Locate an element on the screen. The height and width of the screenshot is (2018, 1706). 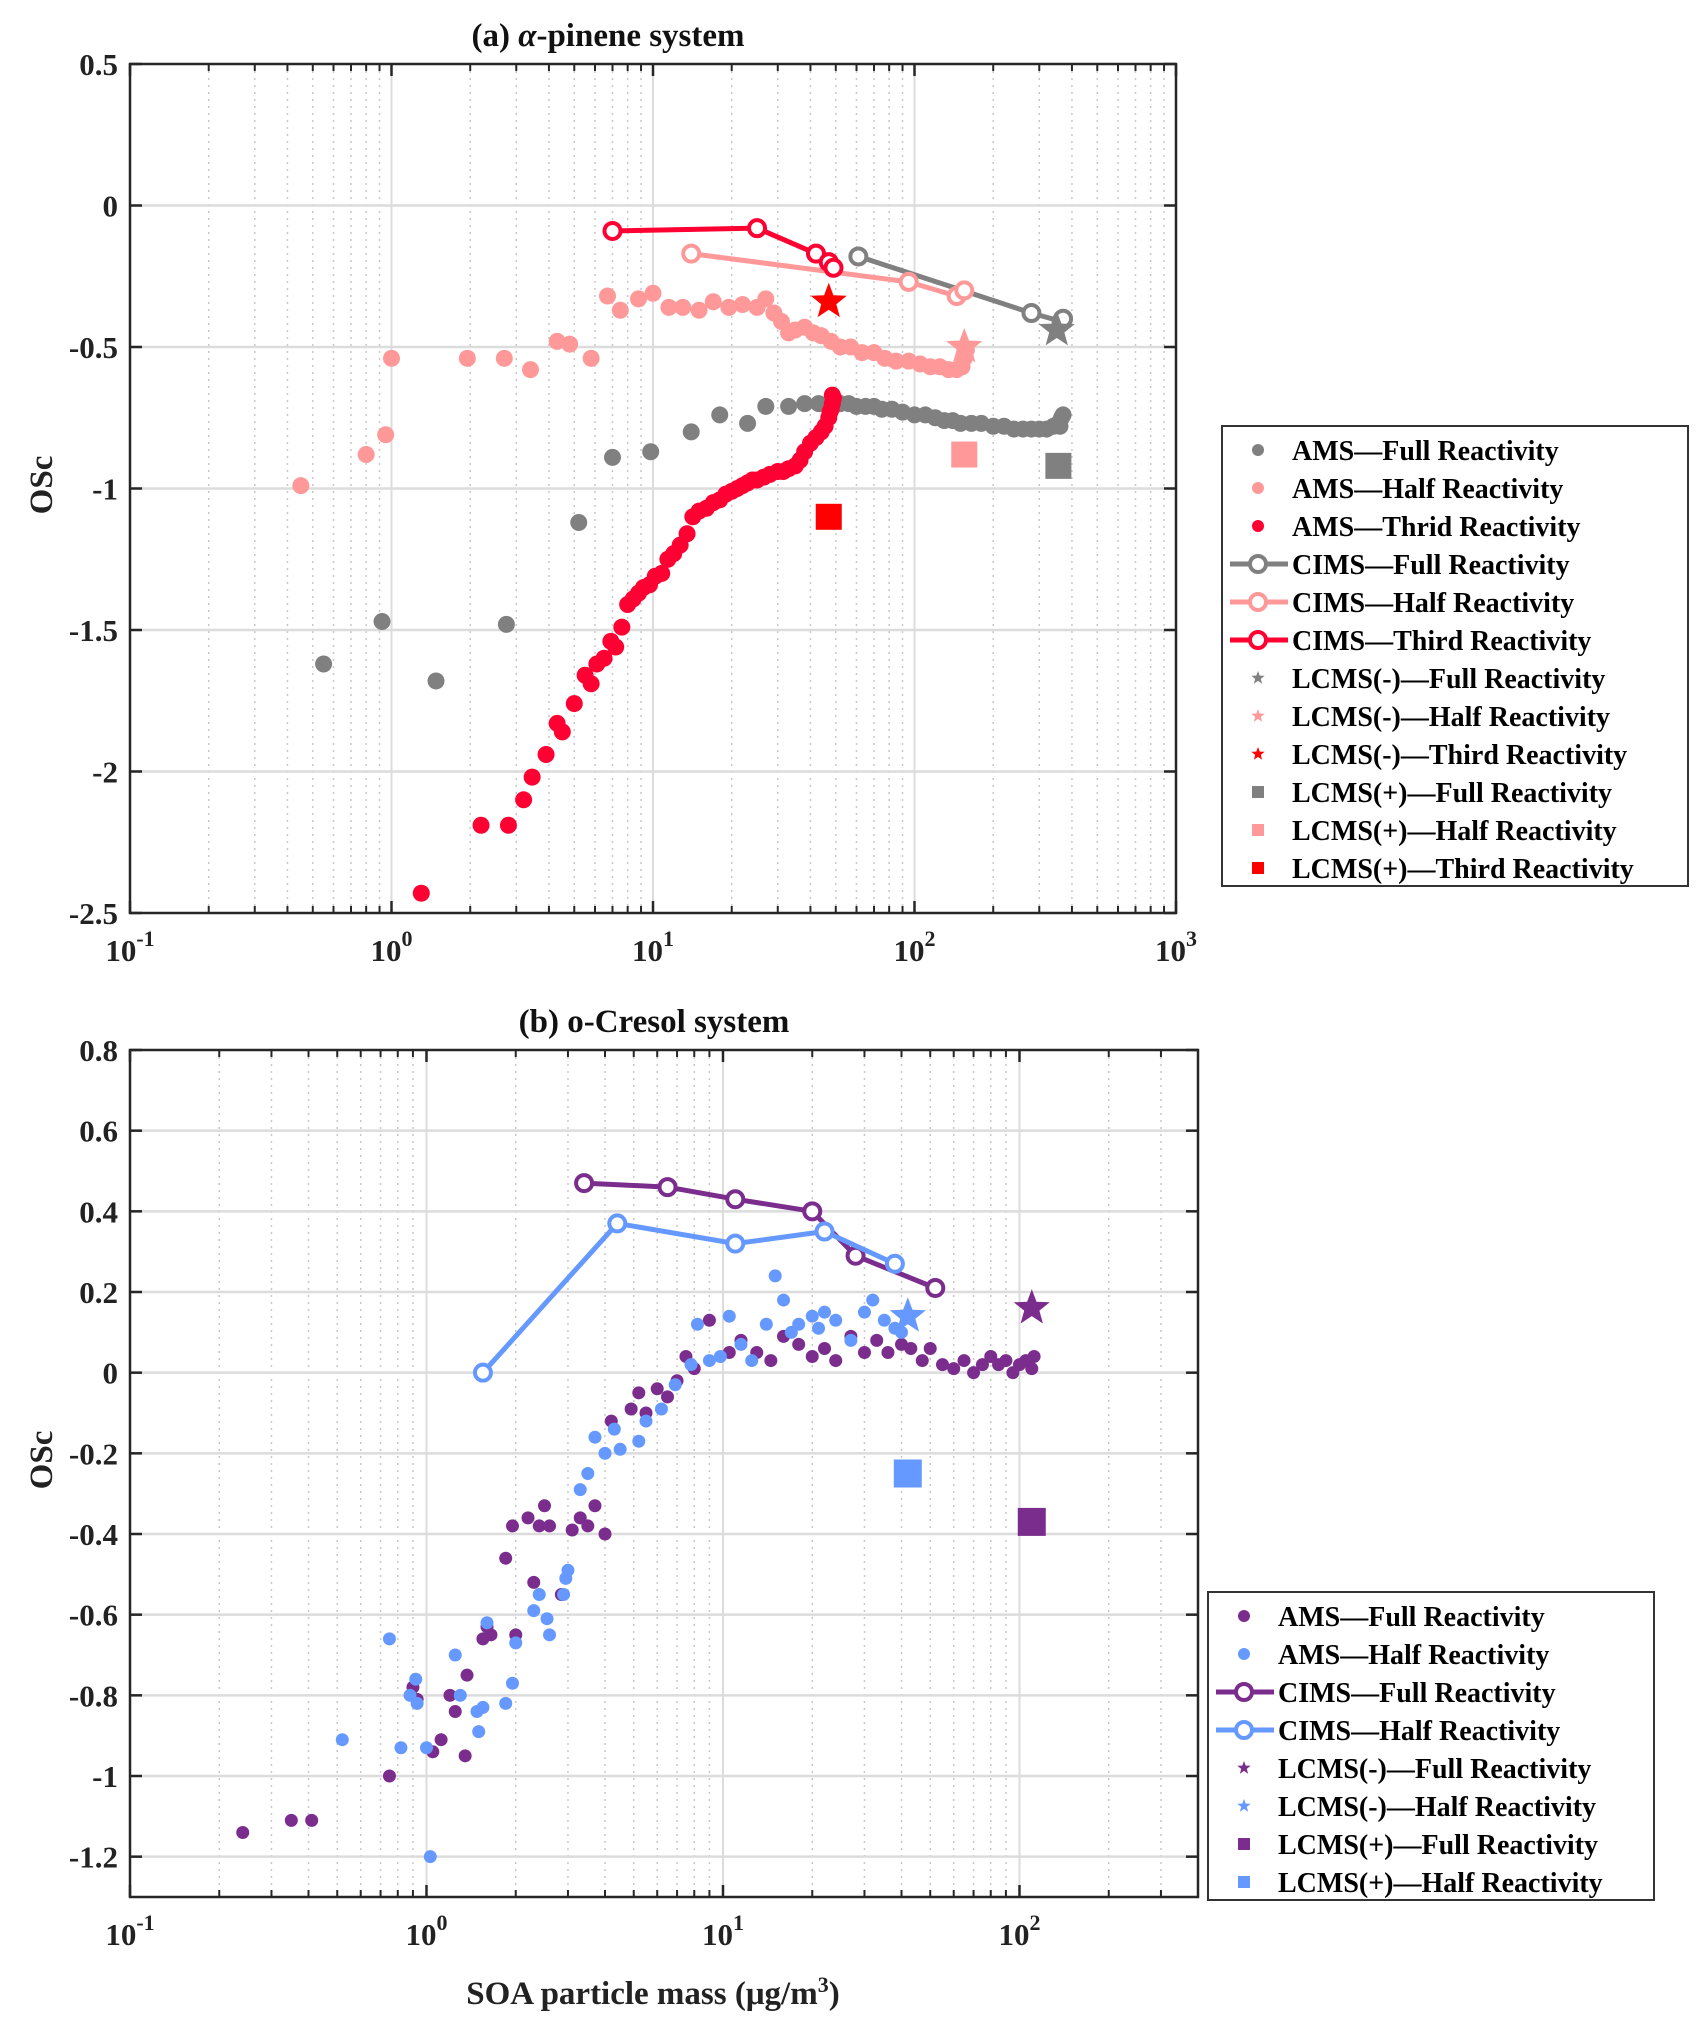
x-label-superscript: 3 is located at coordinates (823, 1984).